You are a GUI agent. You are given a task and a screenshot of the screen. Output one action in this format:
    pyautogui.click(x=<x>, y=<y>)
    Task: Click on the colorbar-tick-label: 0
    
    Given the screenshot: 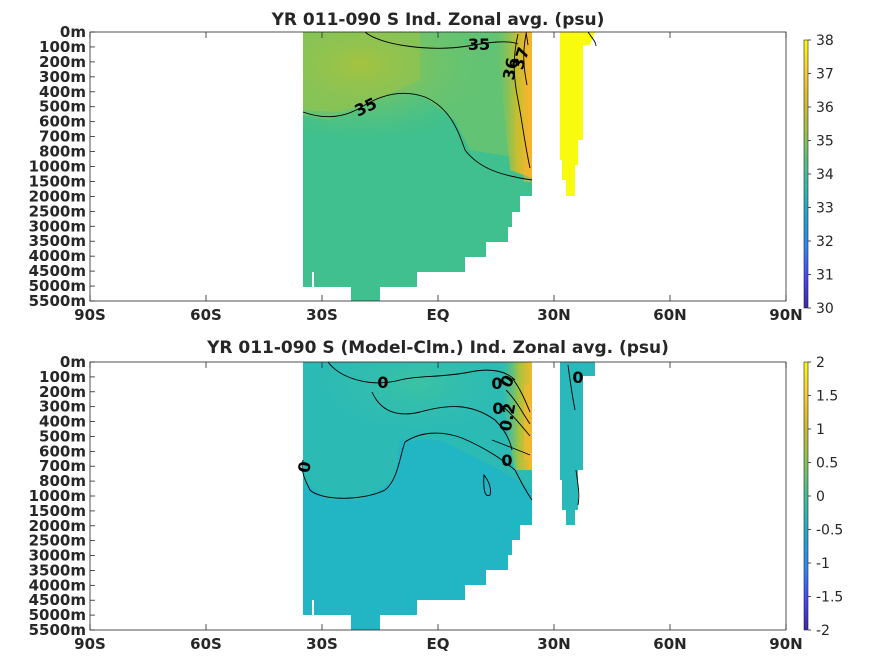 What is the action you would take?
    pyautogui.click(x=820, y=497)
    